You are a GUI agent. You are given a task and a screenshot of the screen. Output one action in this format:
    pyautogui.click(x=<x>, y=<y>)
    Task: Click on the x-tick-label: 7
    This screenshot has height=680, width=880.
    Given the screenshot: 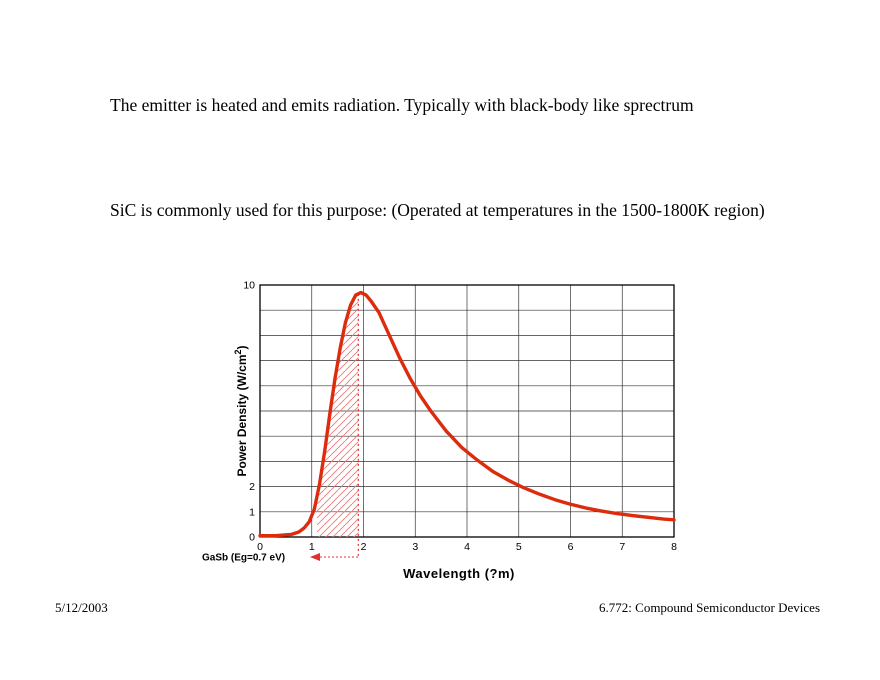 What is the action you would take?
    pyautogui.click(x=622, y=547)
    